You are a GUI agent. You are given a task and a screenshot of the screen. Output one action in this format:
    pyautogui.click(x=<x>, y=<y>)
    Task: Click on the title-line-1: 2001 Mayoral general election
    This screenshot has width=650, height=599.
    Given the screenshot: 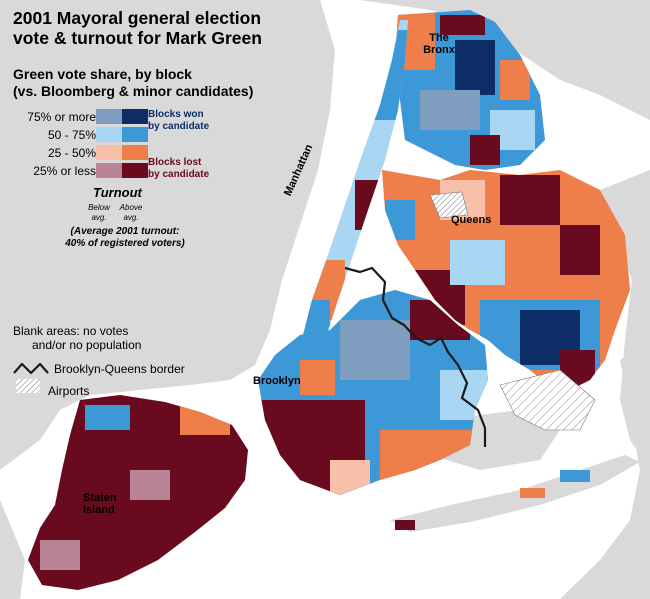 What is the action you would take?
    pyautogui.click(x=137, y=18)
    